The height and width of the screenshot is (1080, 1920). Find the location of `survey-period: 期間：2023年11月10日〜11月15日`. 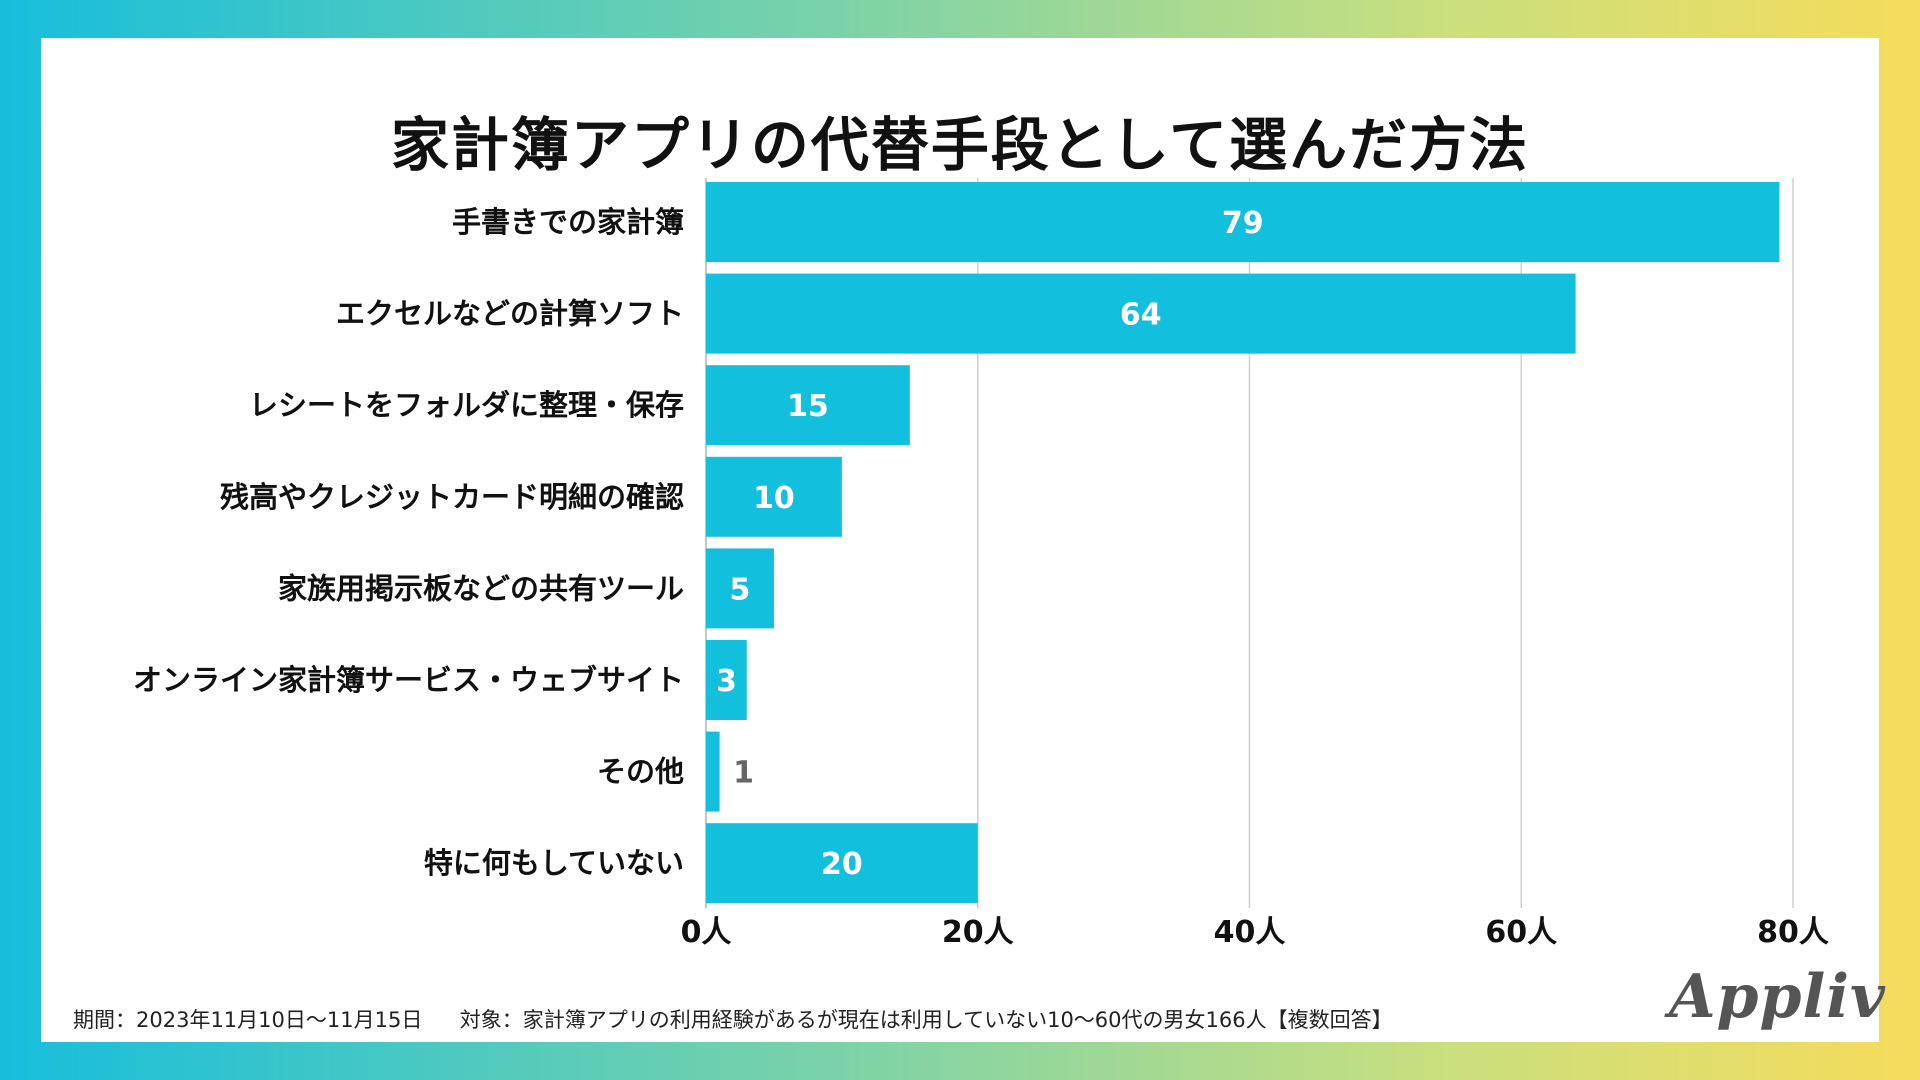

survey-period: 期間：2023年11月10日〜11月15日 is located at coordinates (248, 1020).